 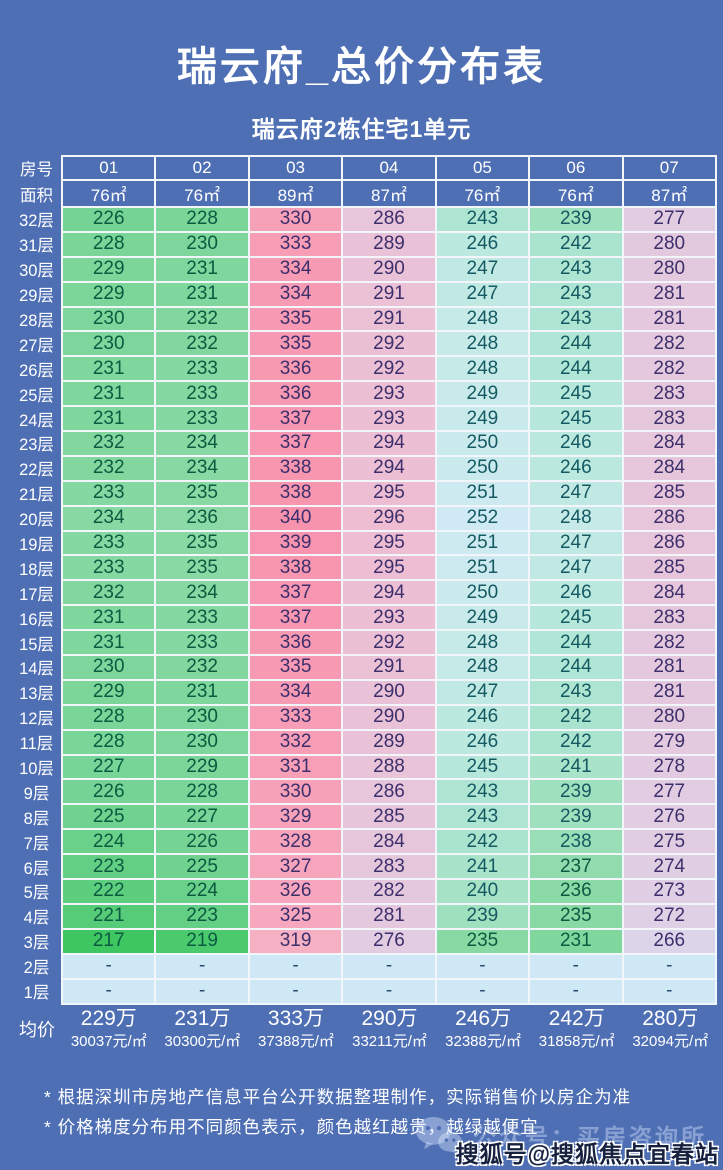 What do you see at coordinates (389, 891) in the screenshot?
I see `price-cell: 282` at bounding box center [389, 891].